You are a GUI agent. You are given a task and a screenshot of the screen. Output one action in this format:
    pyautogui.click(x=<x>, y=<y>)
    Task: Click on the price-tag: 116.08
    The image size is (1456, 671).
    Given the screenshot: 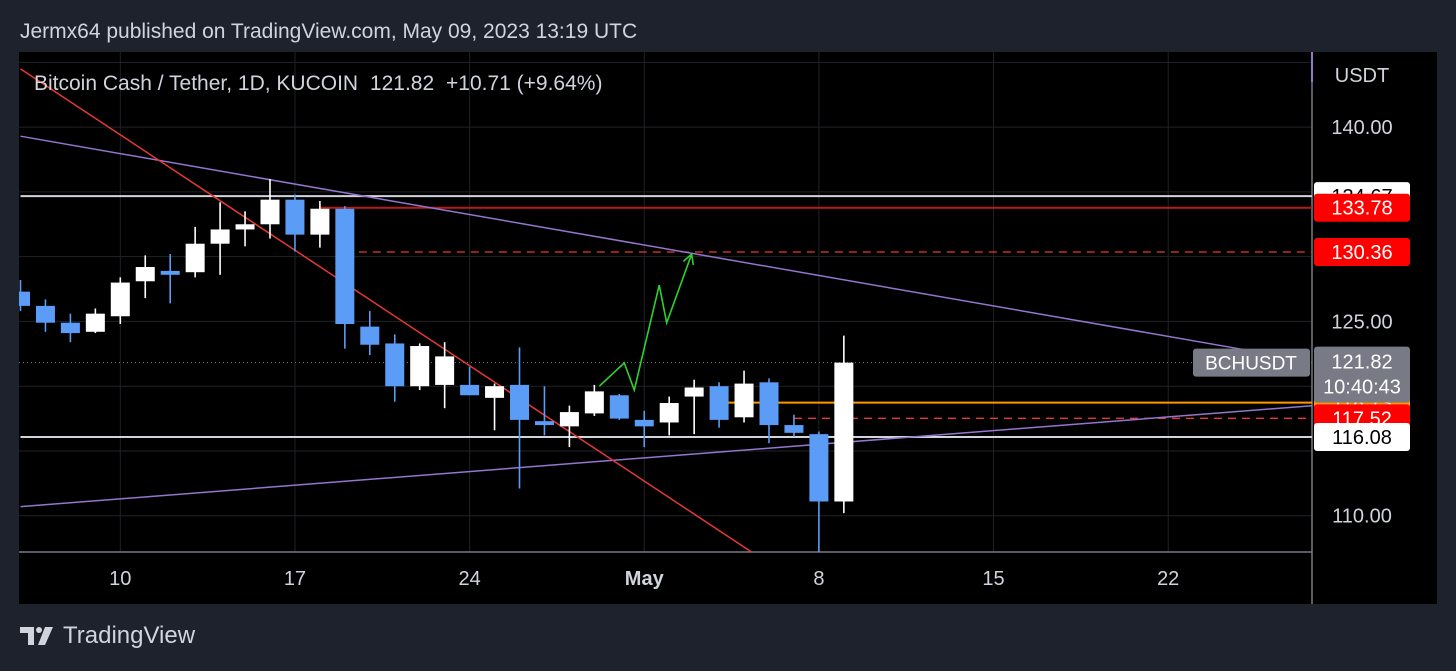 What is the action you would take?
    pyautogui.click(x=1362, y=436)
    